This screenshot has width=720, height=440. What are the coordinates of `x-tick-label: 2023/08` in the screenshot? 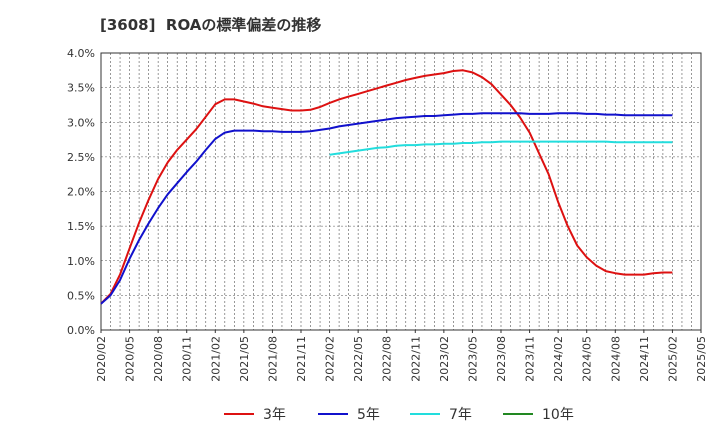 It's located at (501, 359).